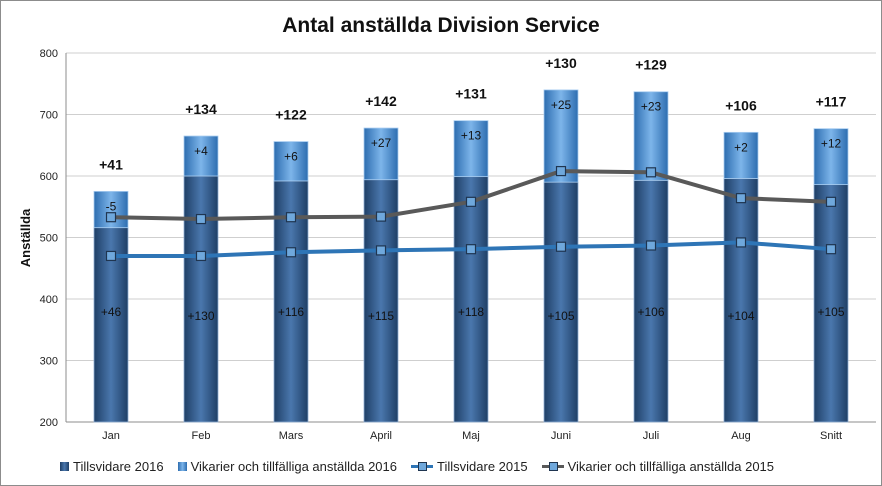 Image resolution: width=882 pixels, height=486 pixels. Describe the element at coordinates (111, 312) in the screenshot. I see `data-label-base: +46` at that location.